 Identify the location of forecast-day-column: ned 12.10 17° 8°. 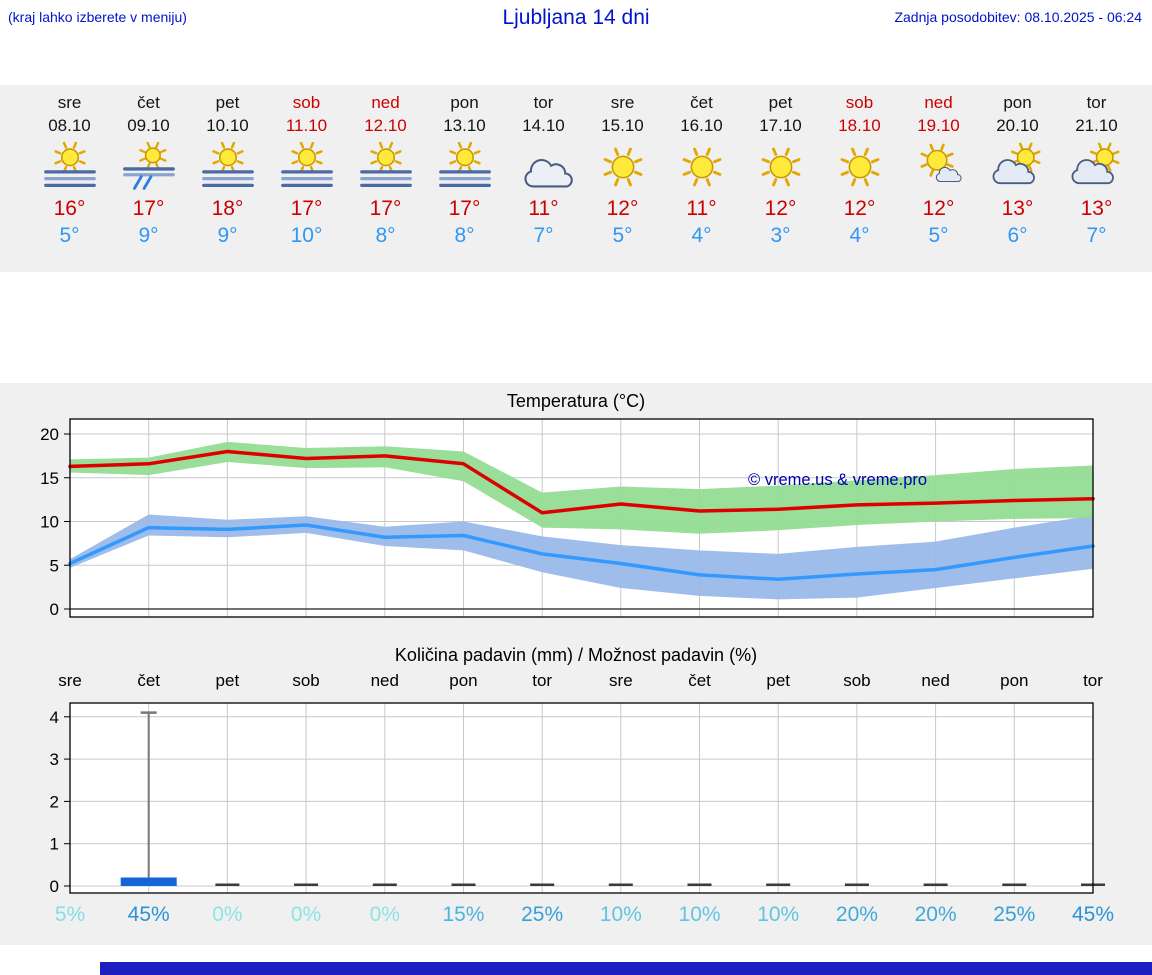
(385, 182).